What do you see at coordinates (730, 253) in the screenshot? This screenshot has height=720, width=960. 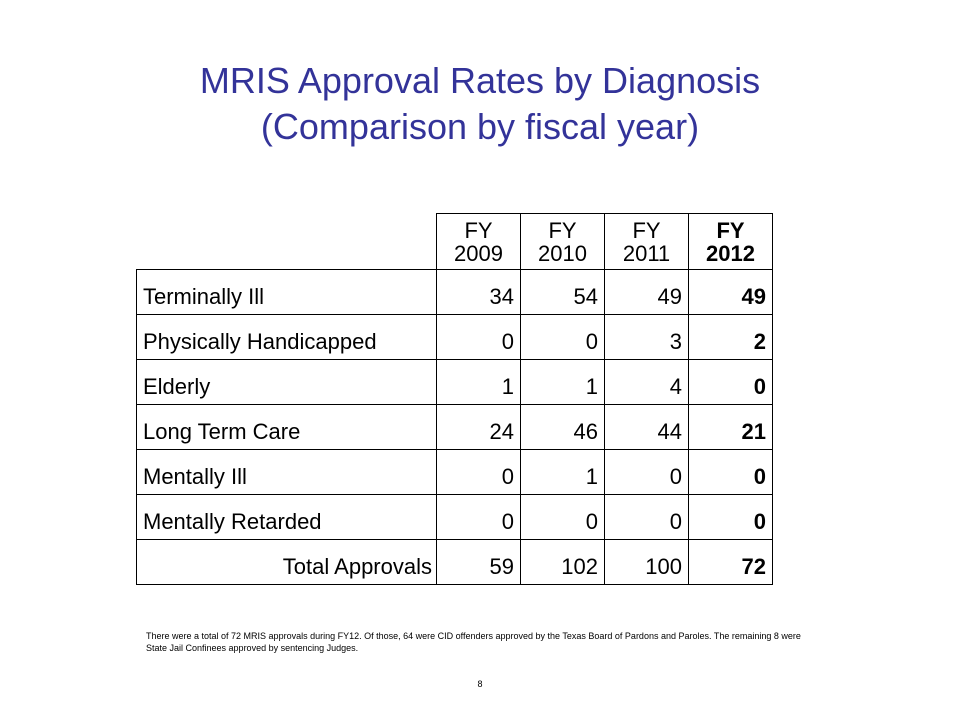 I see `header-year: 2012` at bounding box center [730, 253].